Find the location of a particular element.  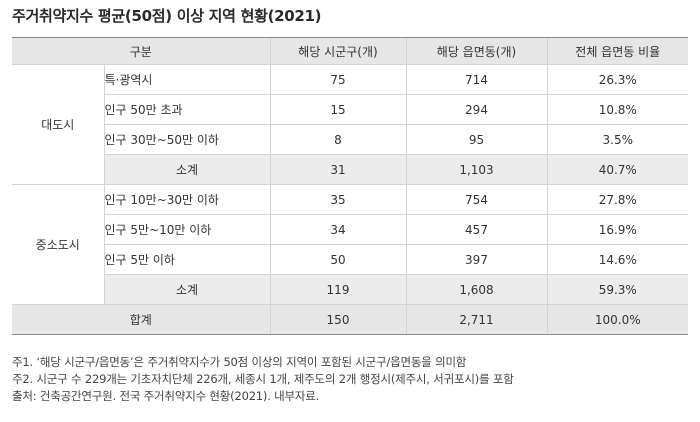

cell-eupmyeondong: 397 is located at coordinates (476, 259).